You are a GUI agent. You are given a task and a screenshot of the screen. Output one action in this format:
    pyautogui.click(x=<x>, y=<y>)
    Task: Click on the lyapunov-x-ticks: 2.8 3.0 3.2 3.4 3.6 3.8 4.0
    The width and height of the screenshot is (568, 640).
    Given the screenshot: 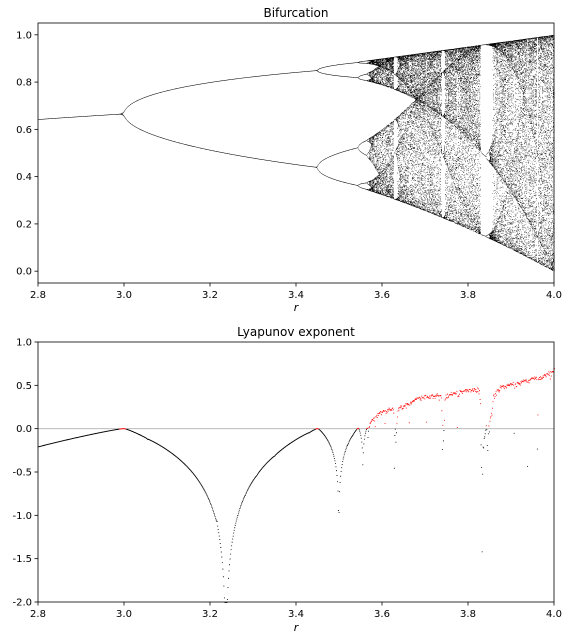 What is the action you would take?
    pyautogui.click(x=296, y=611)
    